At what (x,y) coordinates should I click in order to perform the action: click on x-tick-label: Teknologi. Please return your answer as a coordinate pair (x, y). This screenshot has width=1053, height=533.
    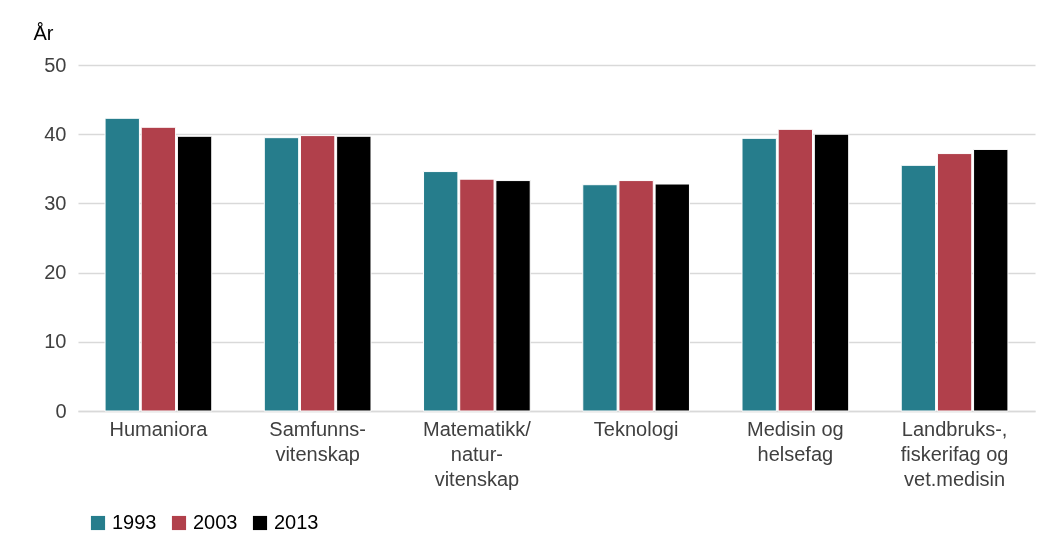
    Looking at the image, I should click on (636, 428).